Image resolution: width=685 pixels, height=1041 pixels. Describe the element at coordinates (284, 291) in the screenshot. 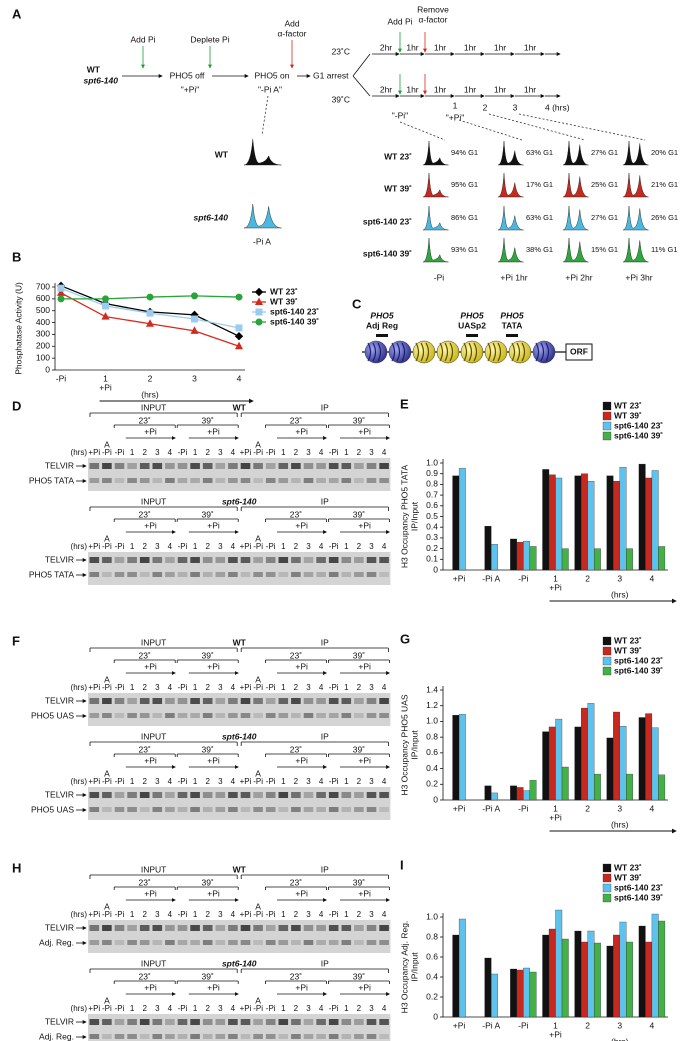

I see `legend-label: WT 23˚` at that location.